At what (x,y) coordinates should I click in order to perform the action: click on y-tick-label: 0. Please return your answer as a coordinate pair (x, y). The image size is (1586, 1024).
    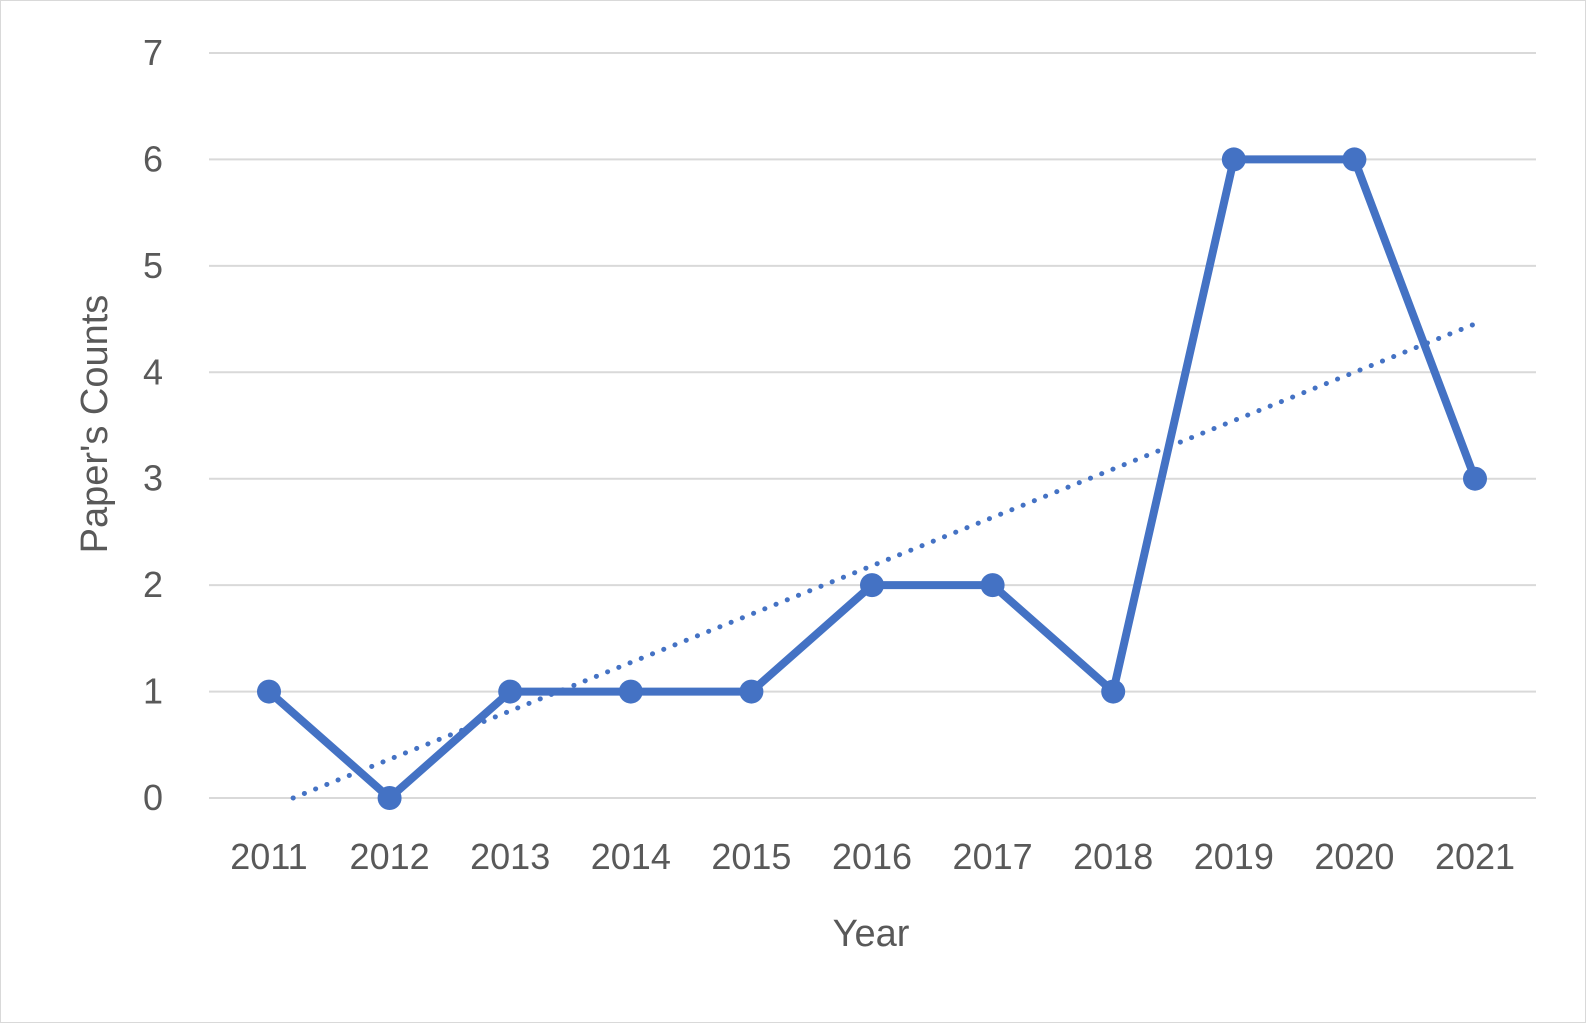
    Looking at the image, I should click on (153, 797).